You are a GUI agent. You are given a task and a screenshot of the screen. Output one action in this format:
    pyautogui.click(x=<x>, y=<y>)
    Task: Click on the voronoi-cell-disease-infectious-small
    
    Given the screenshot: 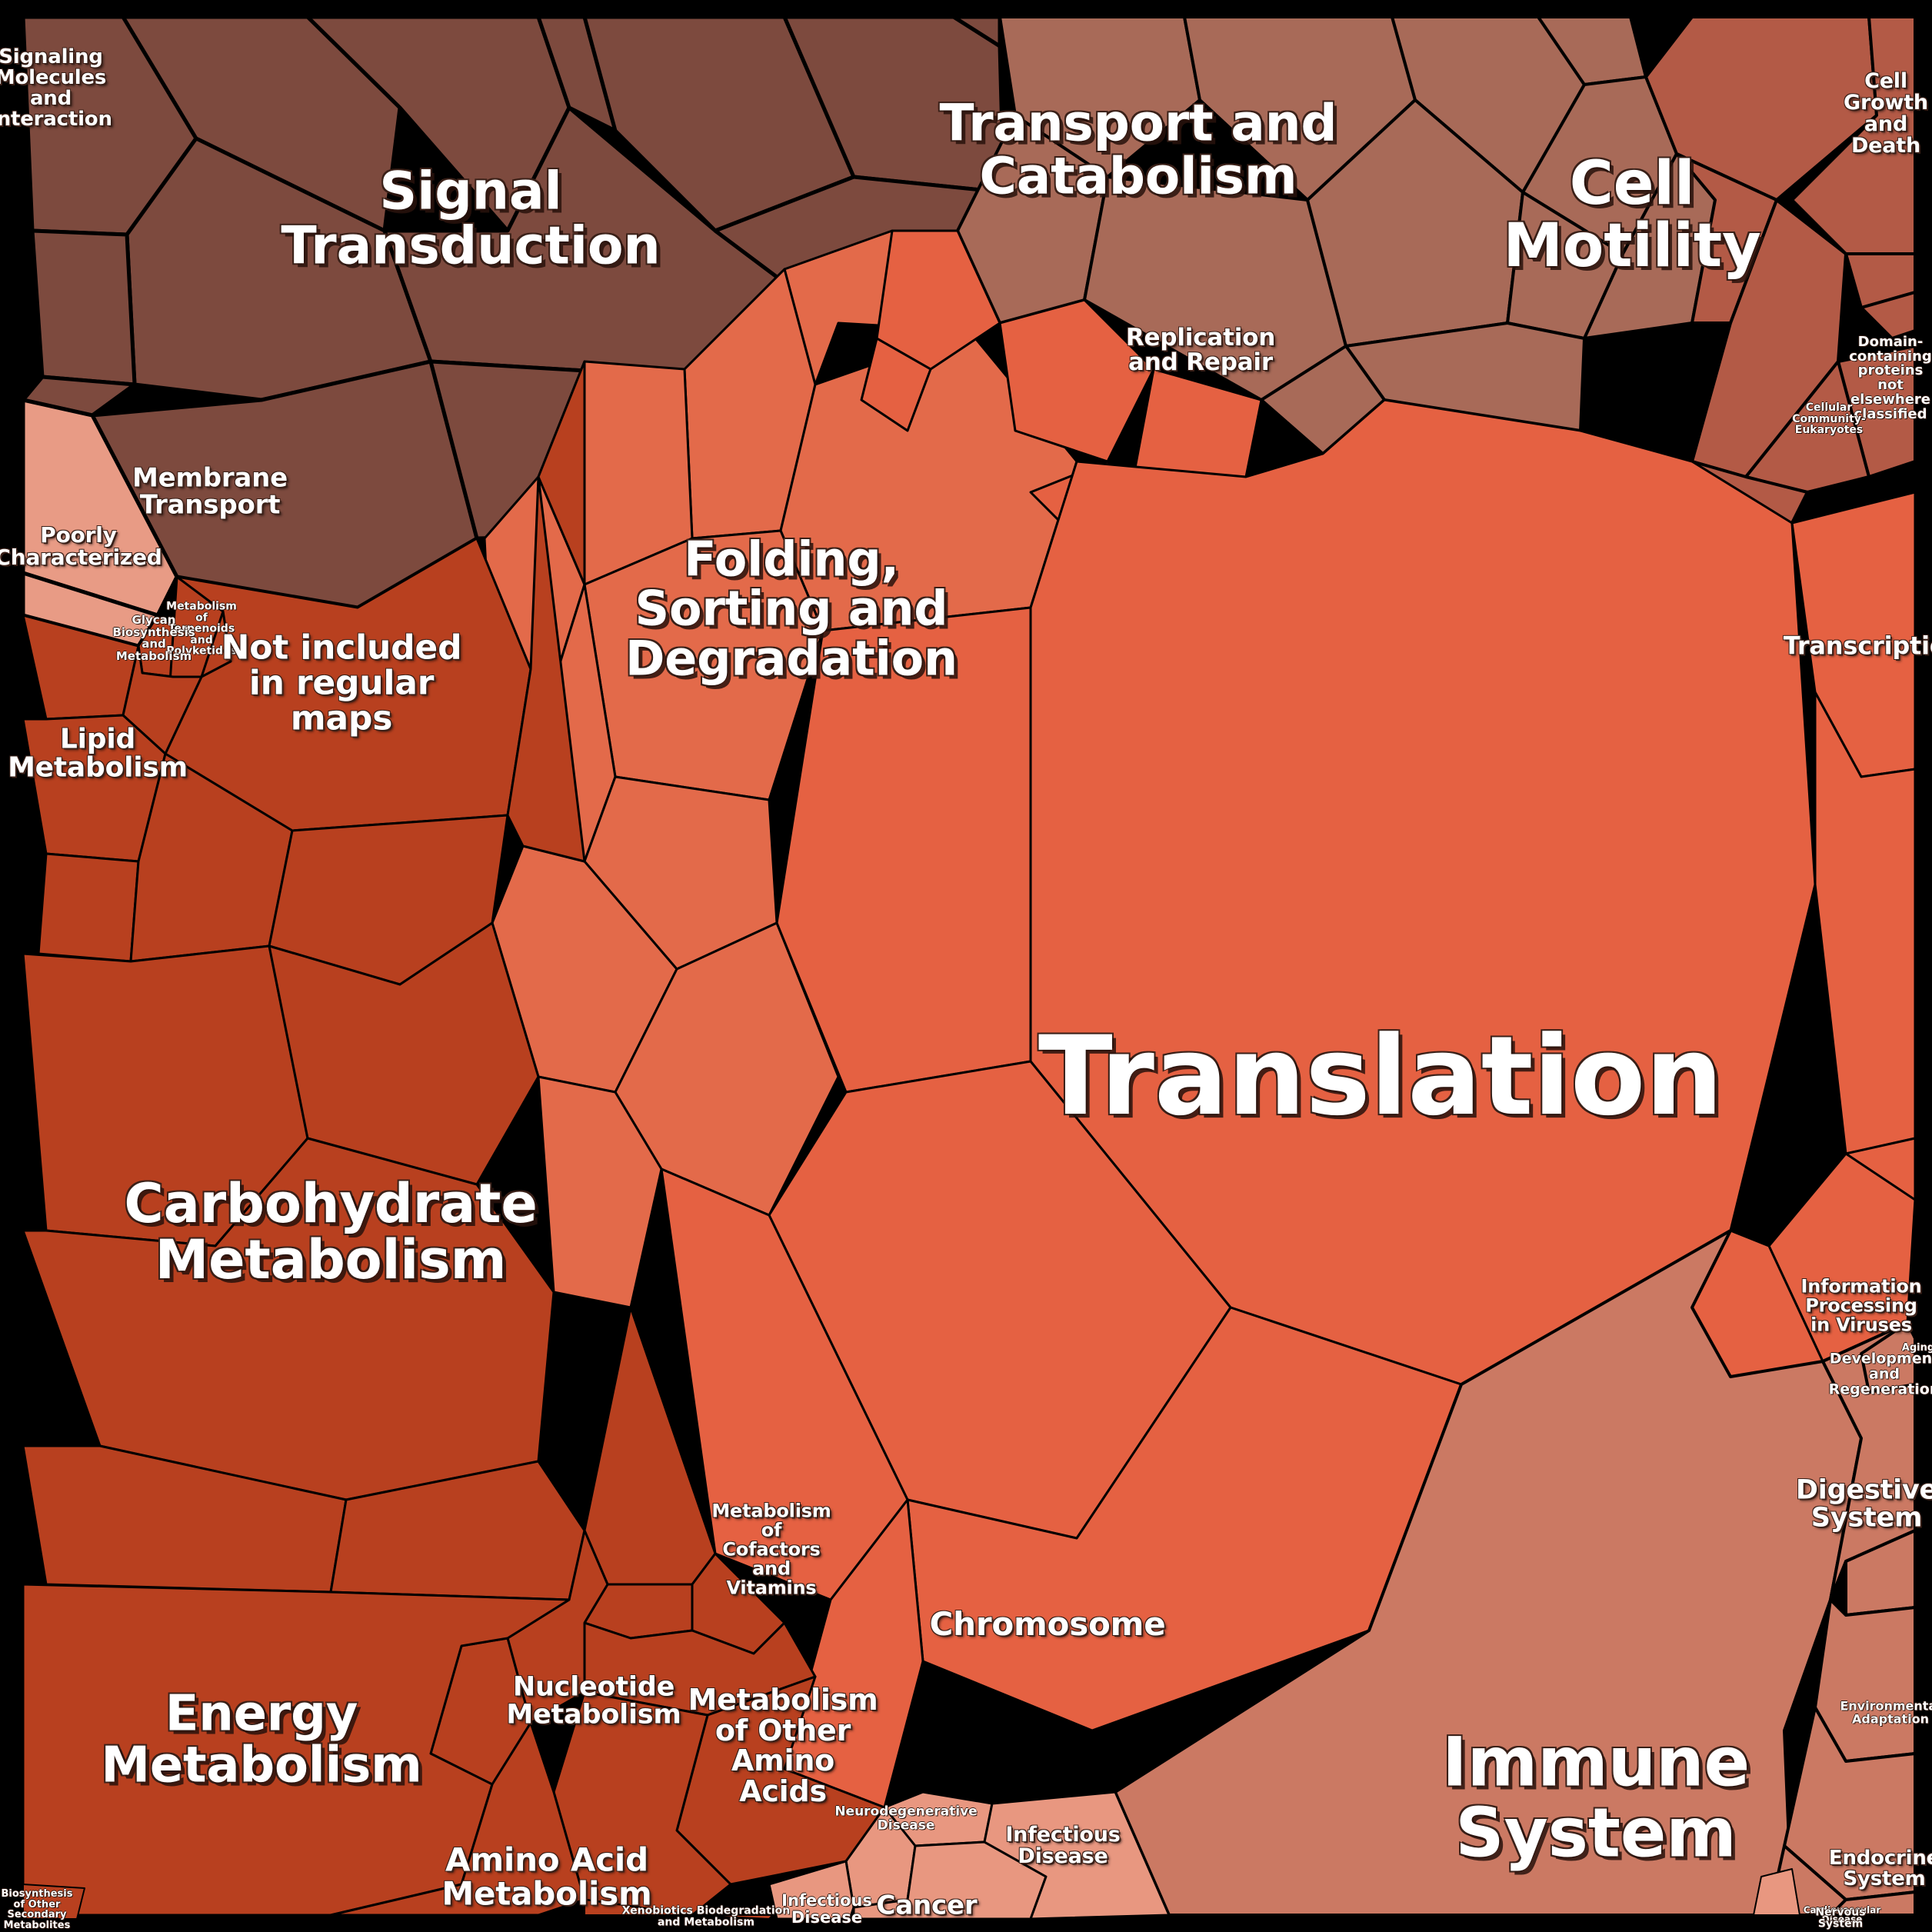 What is the action you would take?
    pyautogui.click(x=811, y=1890)
    